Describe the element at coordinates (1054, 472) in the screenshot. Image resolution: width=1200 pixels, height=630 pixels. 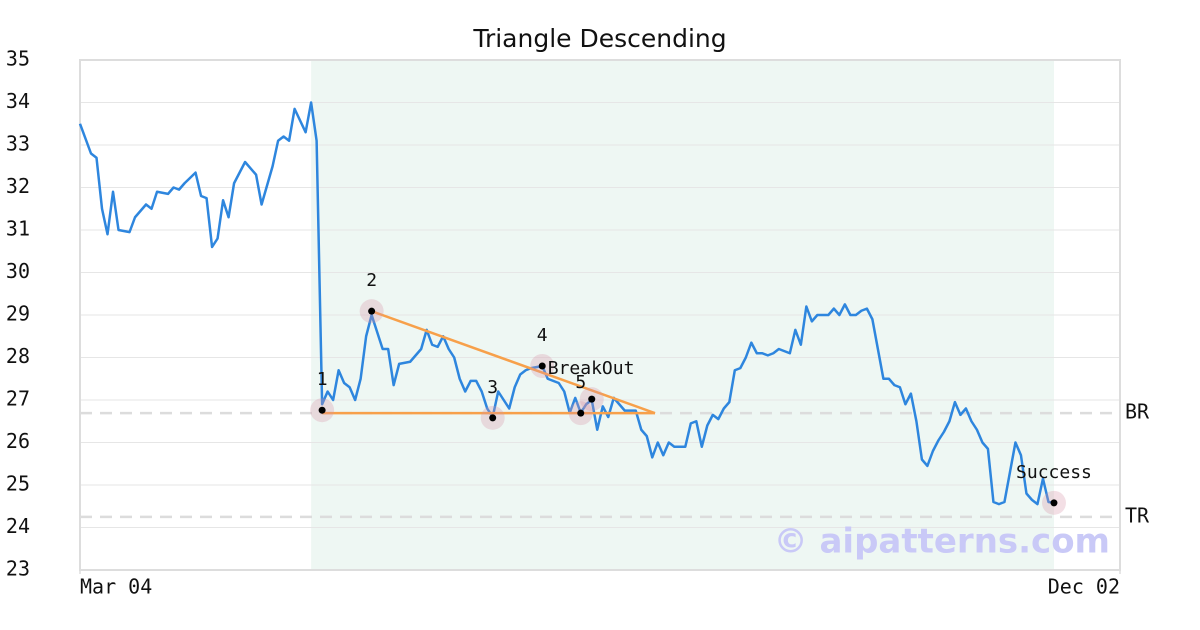
I see `point-label: Success` at that location.